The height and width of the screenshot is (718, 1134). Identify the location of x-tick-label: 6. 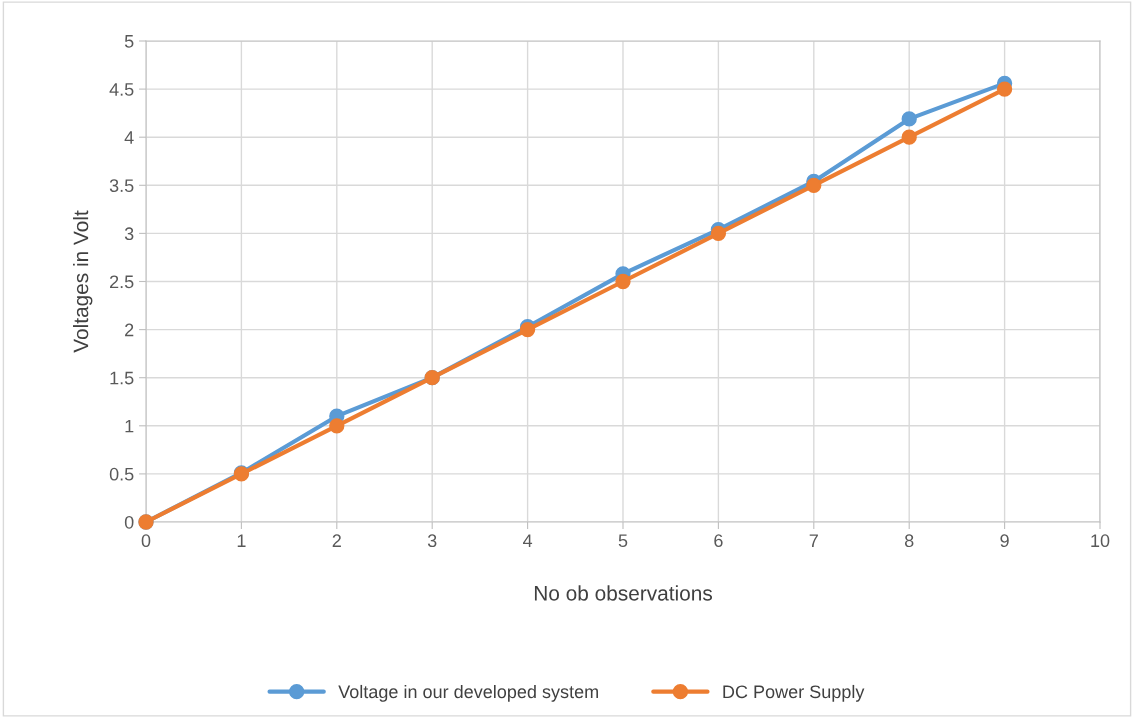
(718, 541).